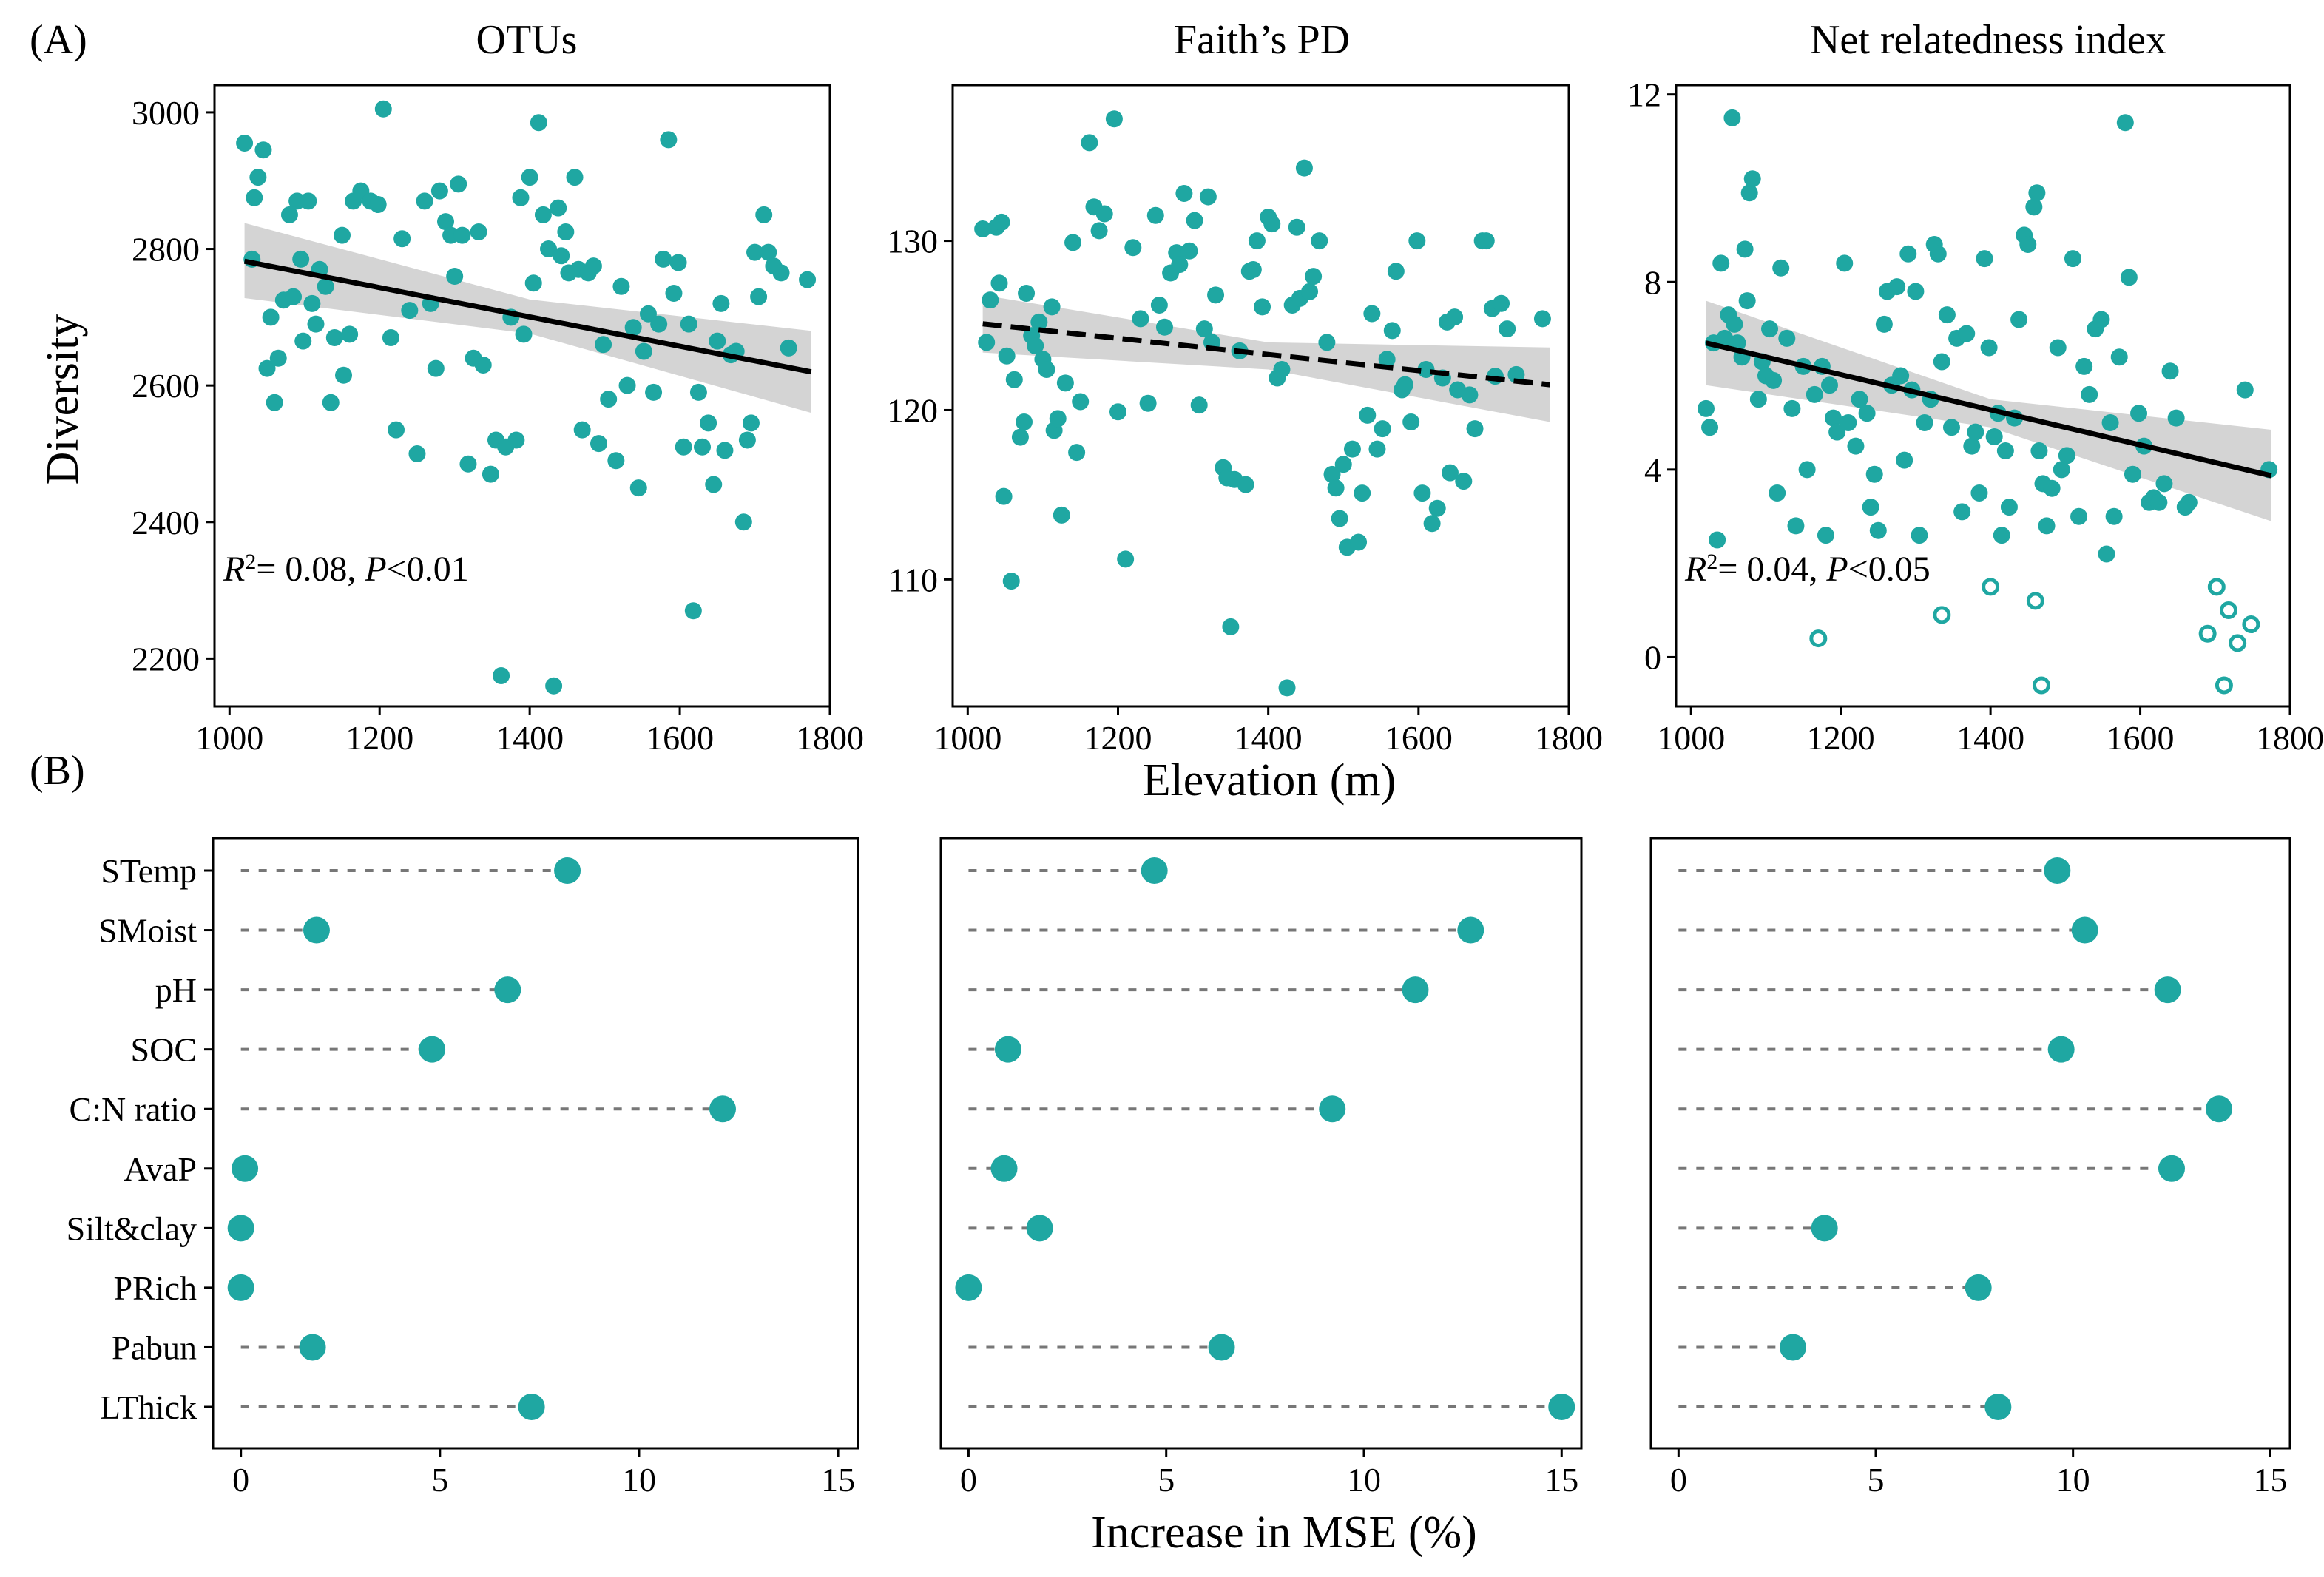 The width and height of the screenshot is (2324, 1577). Describe the element at coordinates (166, 113) in the screenshot. I see `y-tick-label: 3000` at that location.